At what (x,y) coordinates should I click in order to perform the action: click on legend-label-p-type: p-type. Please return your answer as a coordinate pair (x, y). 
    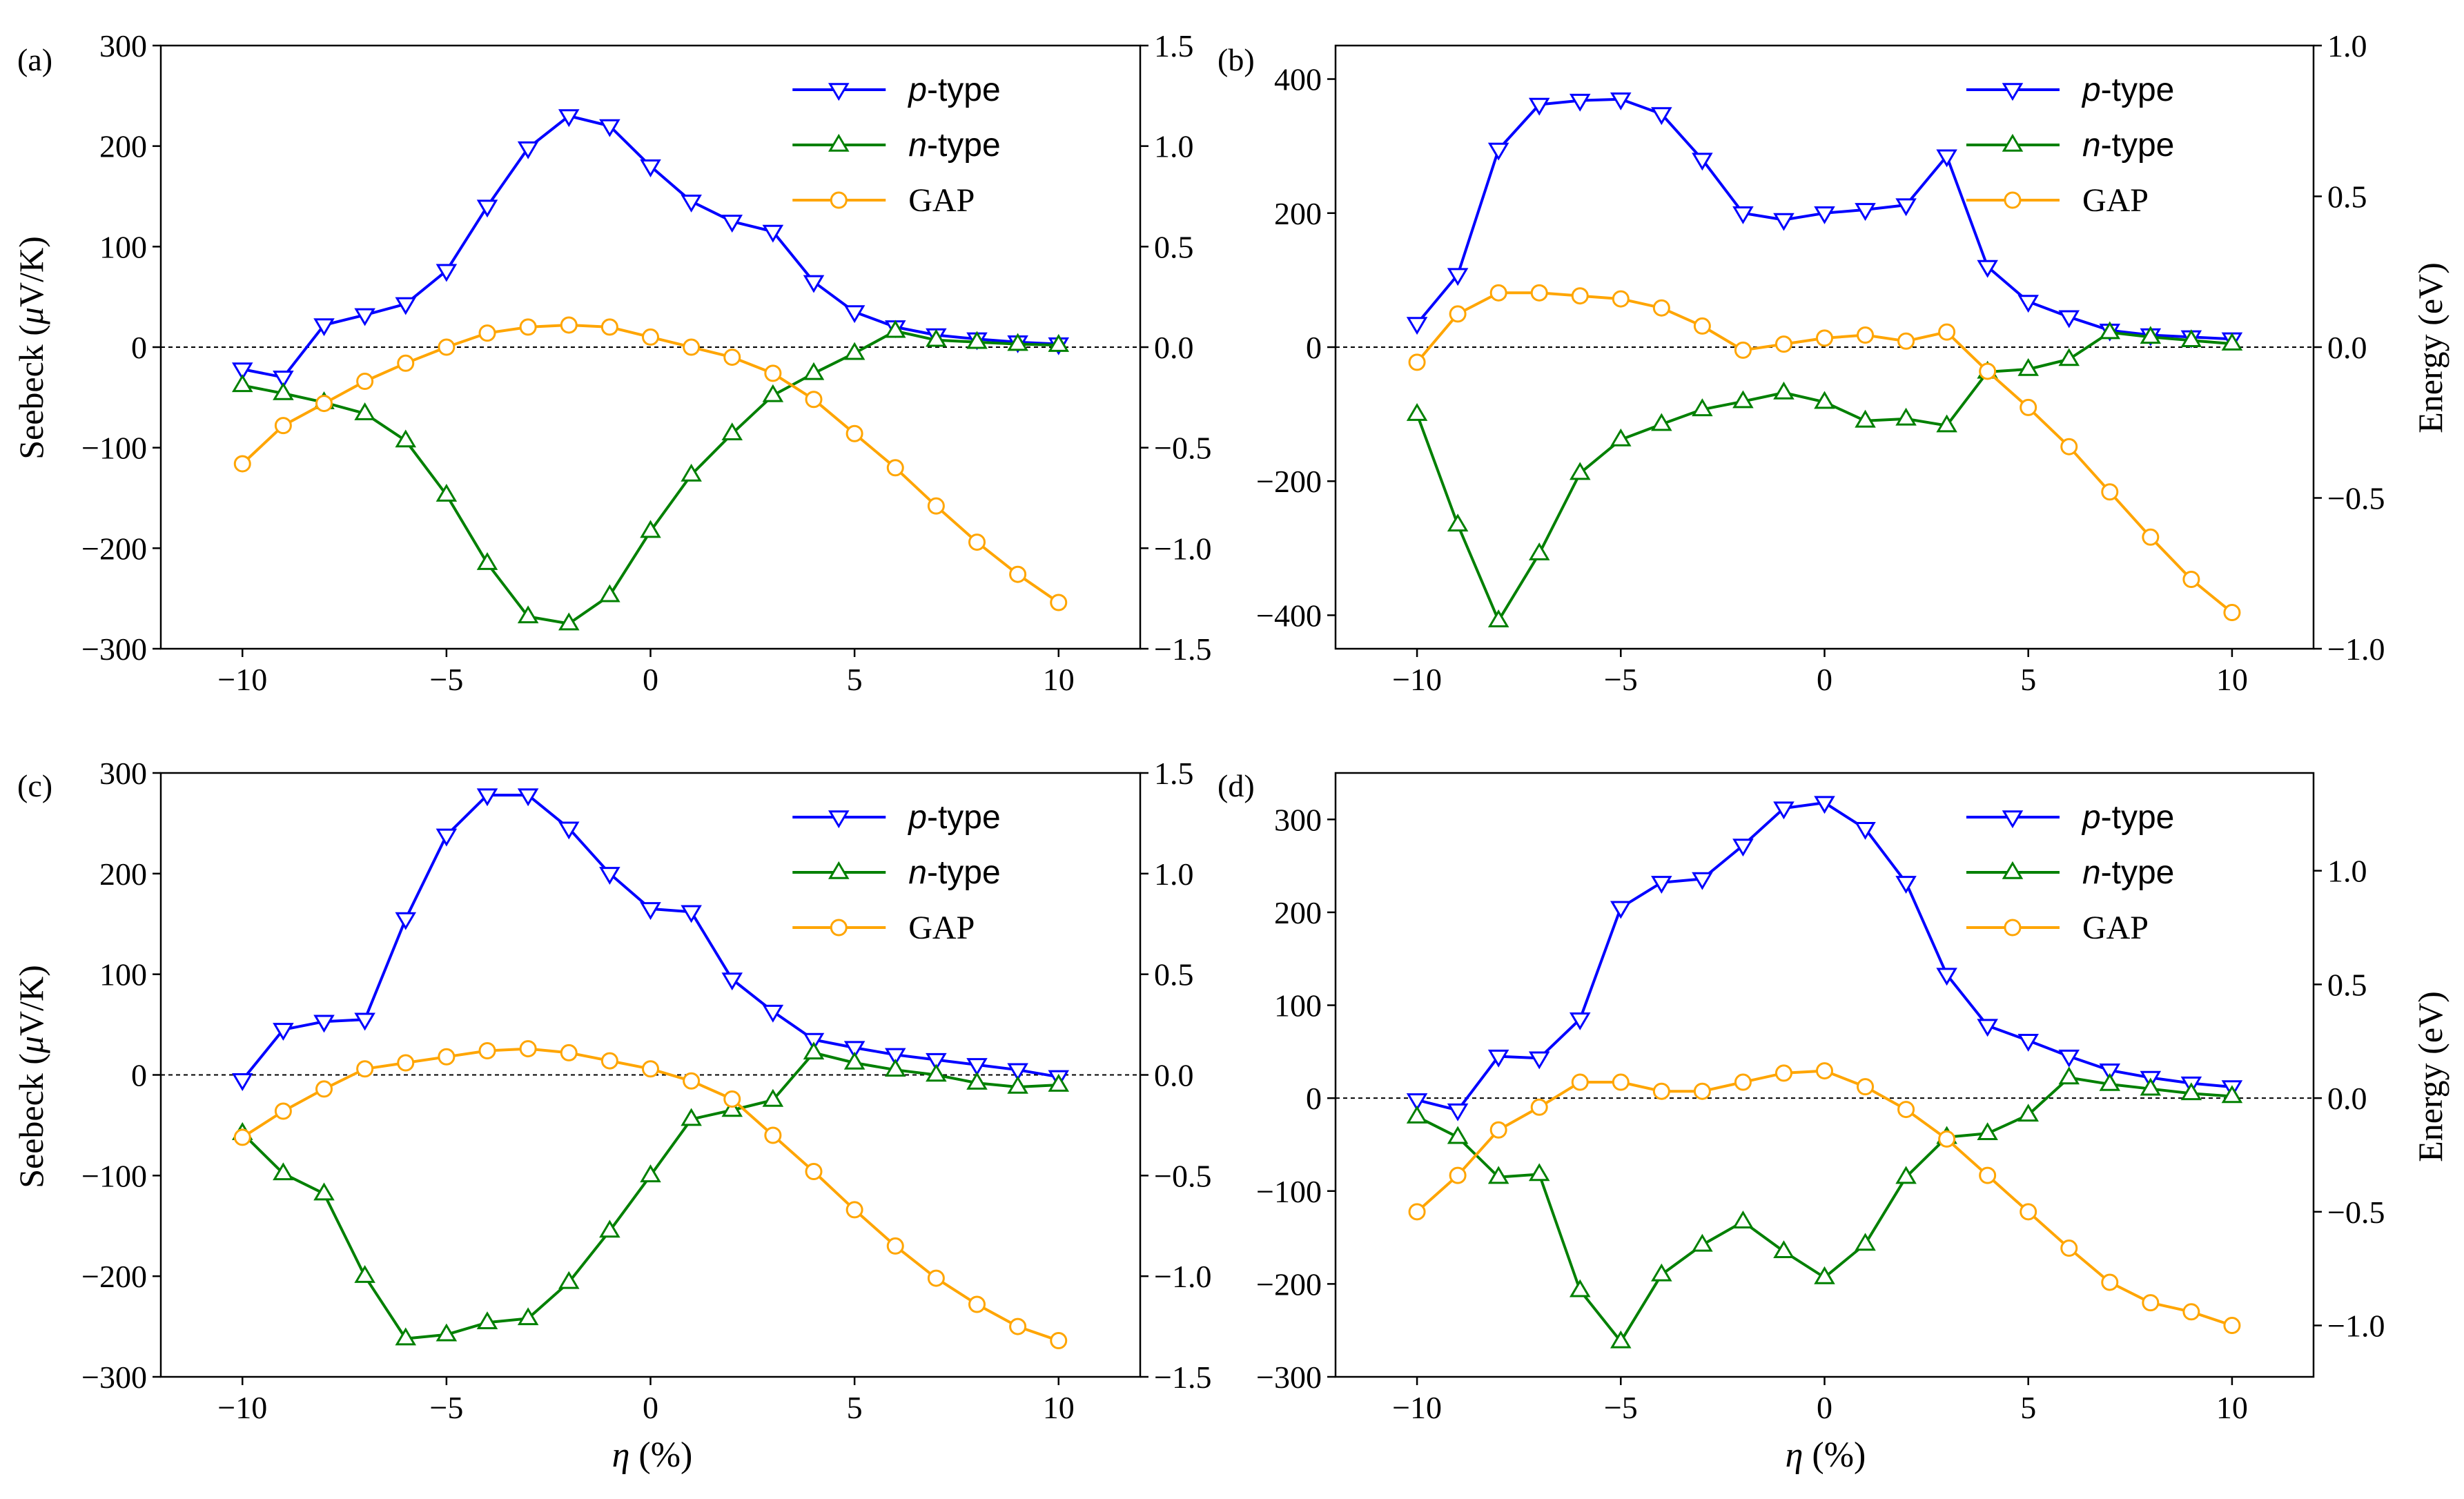
    Looking at the image, I should click on (2127, 90).